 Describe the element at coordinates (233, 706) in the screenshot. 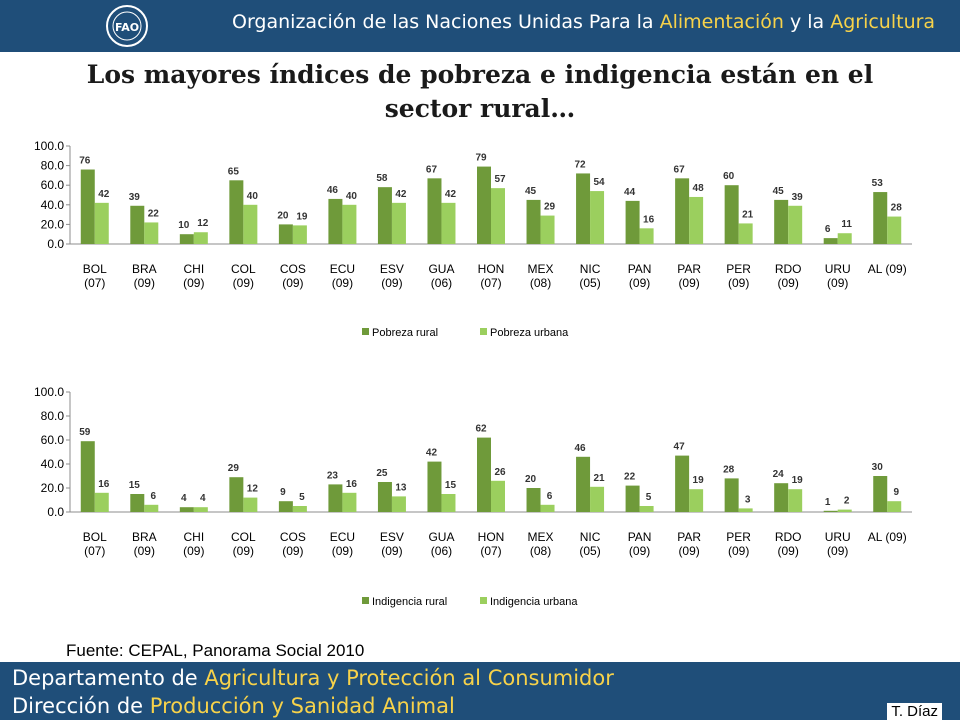

I see `directorate-name: Dirección de Producción y Sanidad Animal` at that location.